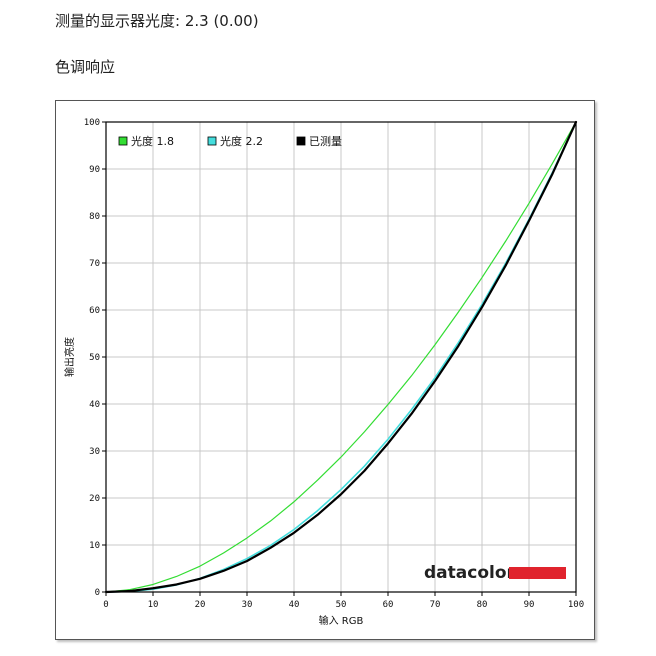 The height and width of the screenshot is (656, 656). Describe the element at coordinates (94, 358) in the screenshot. I see `y-tick-label: 50` at that location.